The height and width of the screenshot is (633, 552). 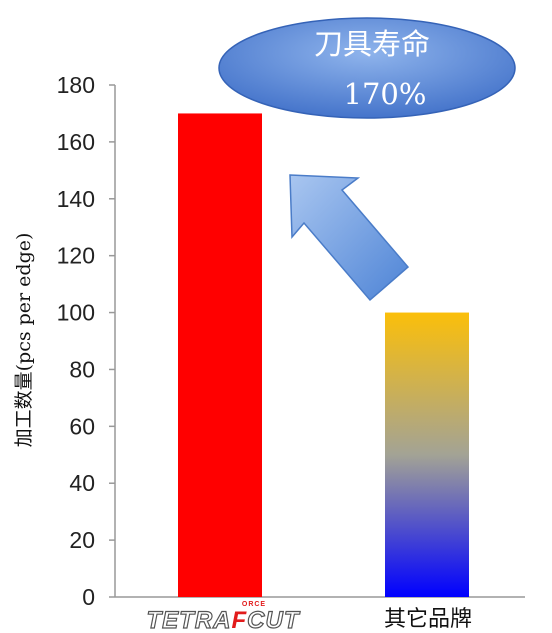 I want to click on logo-wordmark: TETRAFCUT, so click(x=224, y=620).